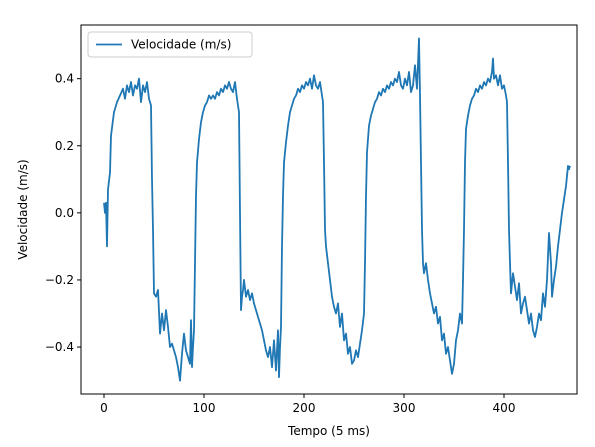 This screenshot has width=595, height=447. What do you see at coordinates (59, 280) in the screenshot?
I see `y-tick-label: −0.2` at bounding box center [59, 280].